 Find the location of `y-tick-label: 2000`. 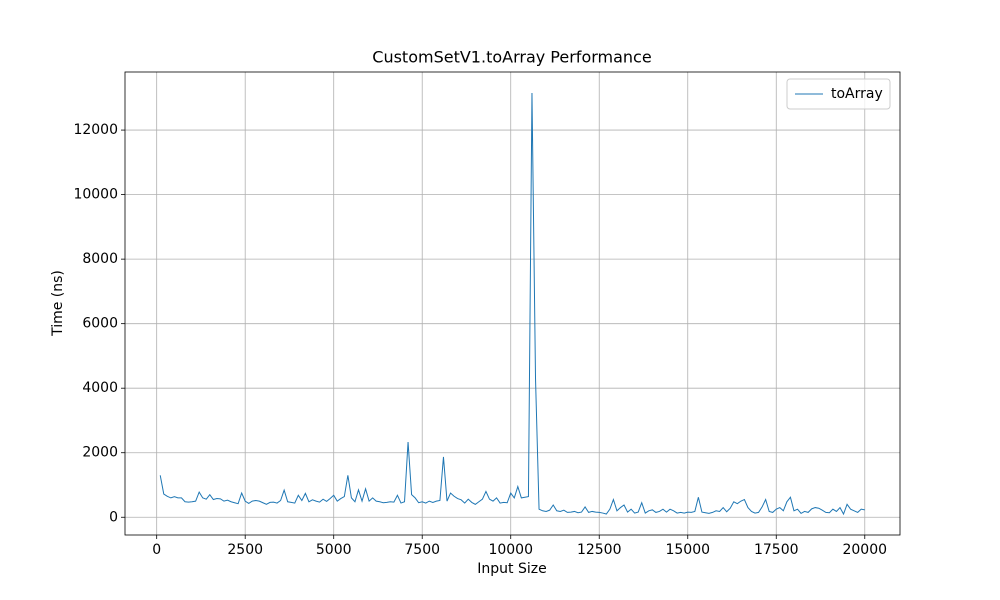

y-tick-label: 2000 is located at coordinates (100, 453).